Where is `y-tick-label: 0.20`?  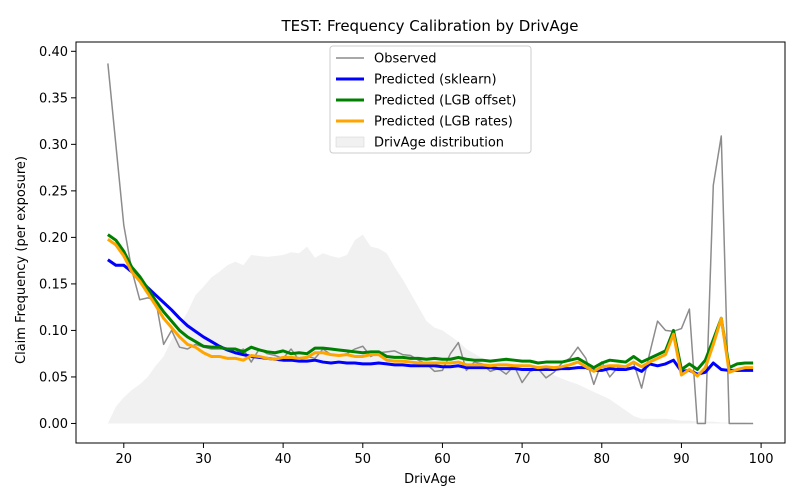
y-tick-label: 0.20 is located at coordinates (53, 238).